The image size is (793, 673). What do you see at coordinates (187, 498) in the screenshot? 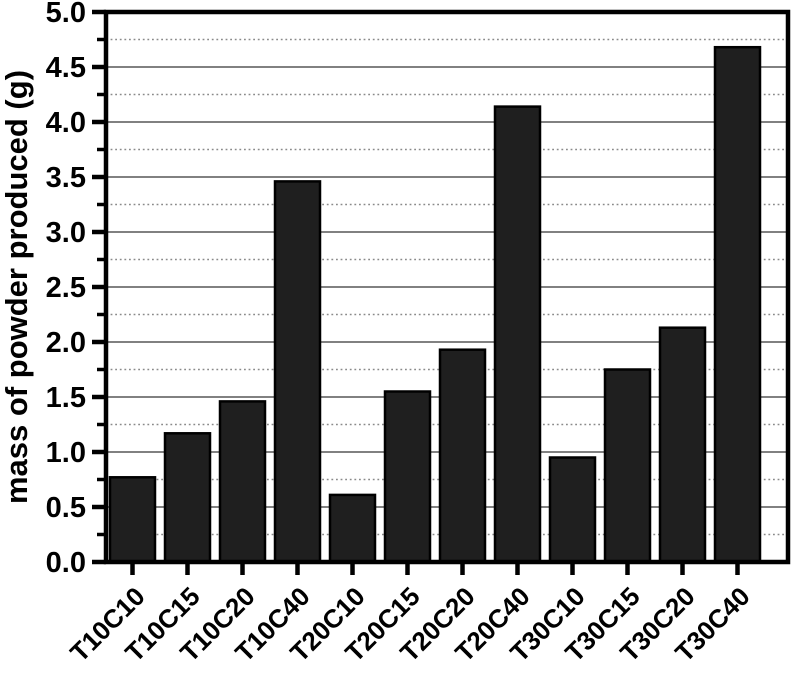
I see `bar-T10C15` at bounding box center [187, 498].